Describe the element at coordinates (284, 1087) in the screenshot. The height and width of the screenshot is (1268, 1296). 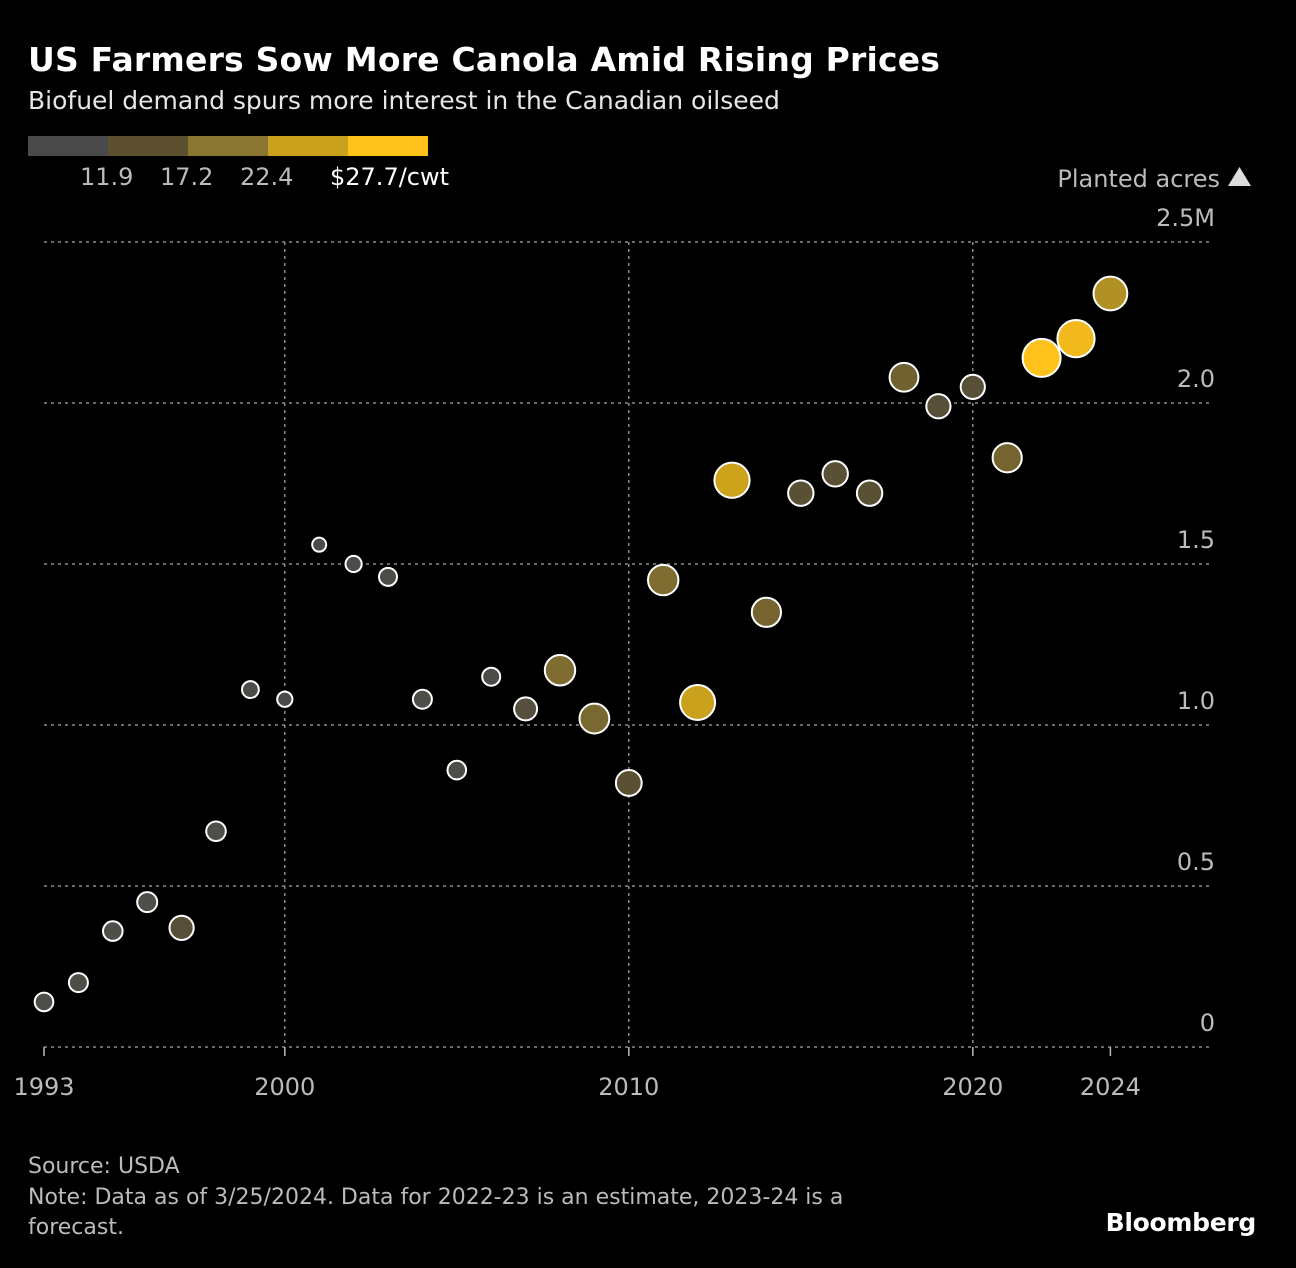
I see `x-tick-label: 2000` at that location.